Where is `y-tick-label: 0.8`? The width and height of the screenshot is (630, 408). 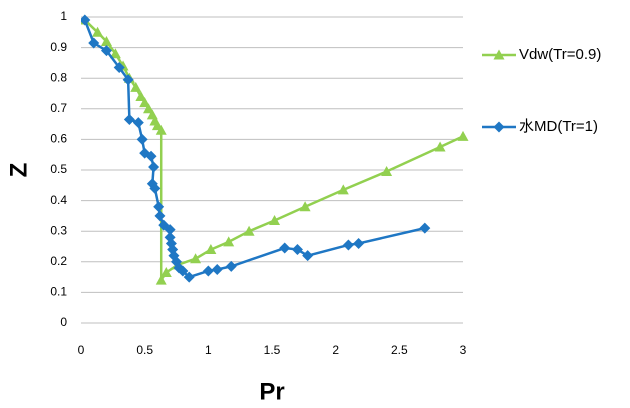
y-tick-label: 0.8 is located at coordinates (58, 77).